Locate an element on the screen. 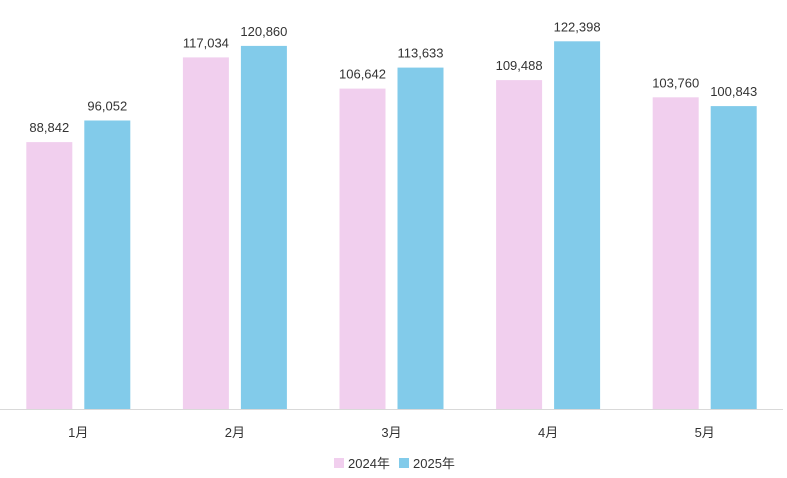  data-label: 109,488 is located at coordinates (519, 65).